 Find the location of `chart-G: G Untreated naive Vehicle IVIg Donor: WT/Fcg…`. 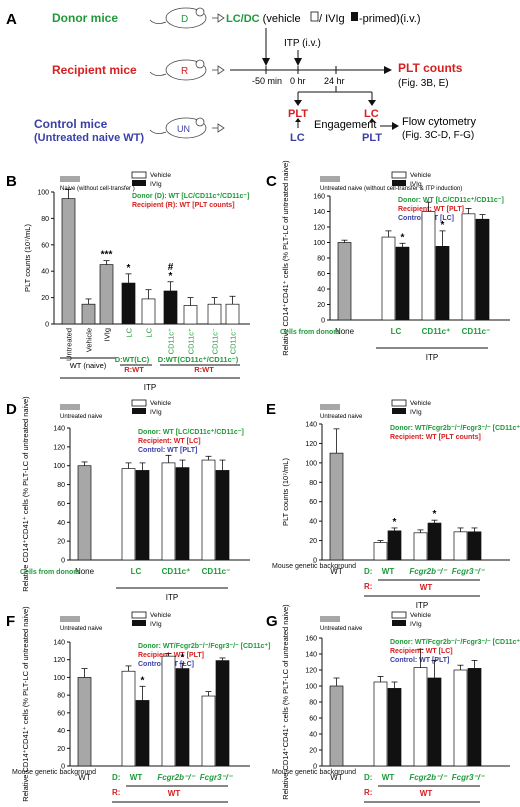

chart-G: G Untreated naive Vehicle IVIg Donor: WT/Fcg… is located at coordinates (393, 703).